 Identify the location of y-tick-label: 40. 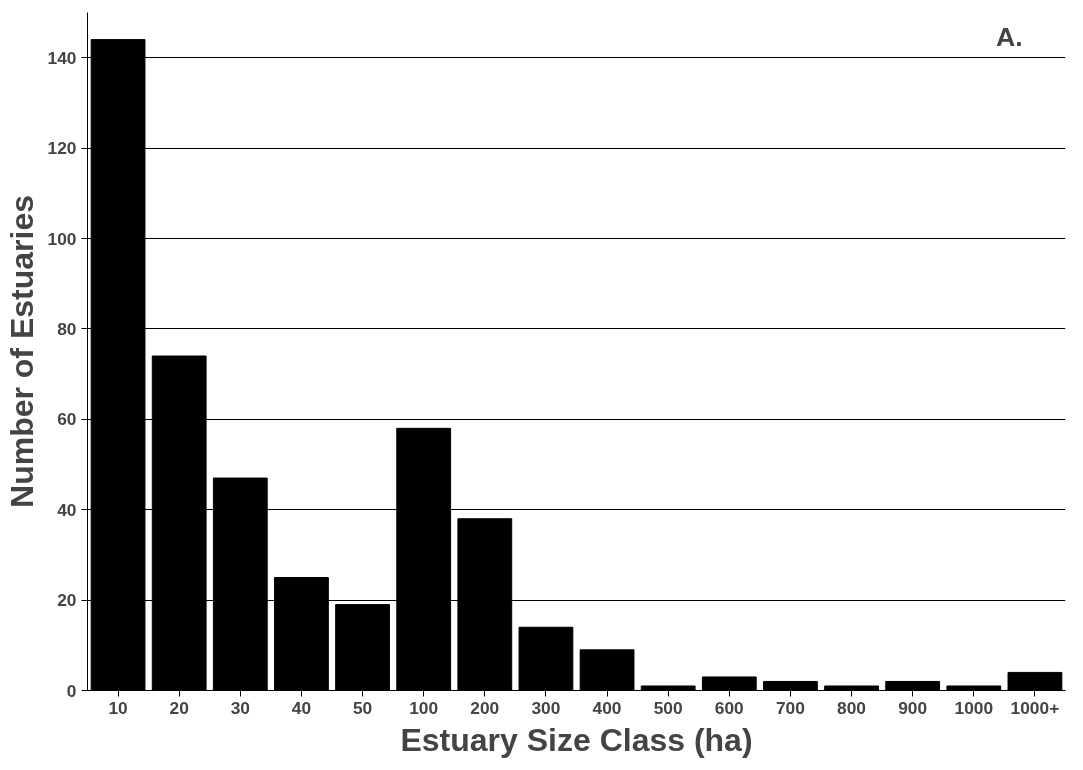
(67, 509).